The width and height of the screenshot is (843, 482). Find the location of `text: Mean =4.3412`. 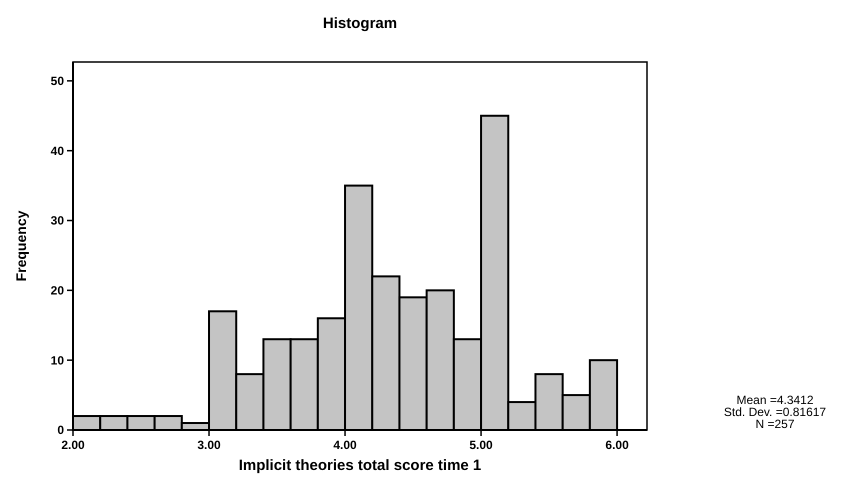

text: Mean =4.3412 is located at coordinates (775, 400).